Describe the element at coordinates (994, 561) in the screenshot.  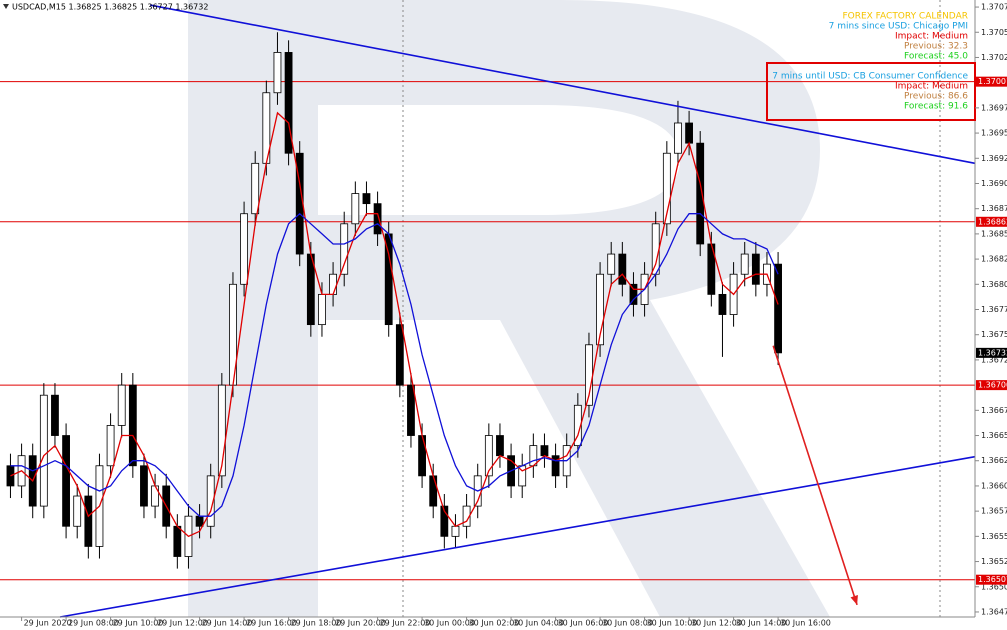
I see `y-tick-label: 1.36525` at that location.